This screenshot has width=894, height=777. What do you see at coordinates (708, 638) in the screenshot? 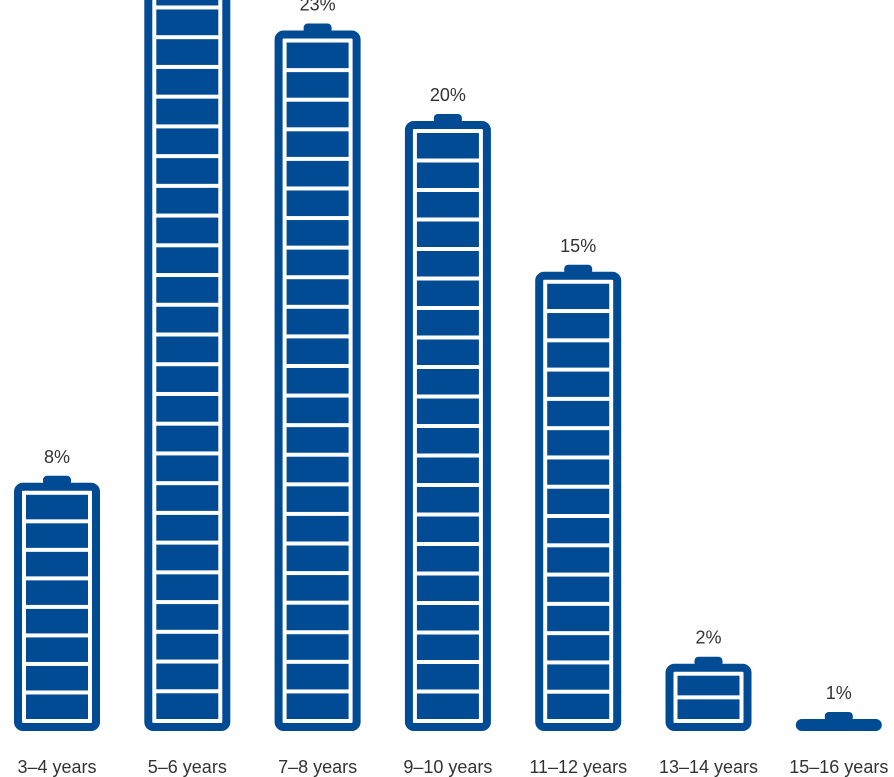
I see `value-label: 2%` at bounding box center [708, 638].